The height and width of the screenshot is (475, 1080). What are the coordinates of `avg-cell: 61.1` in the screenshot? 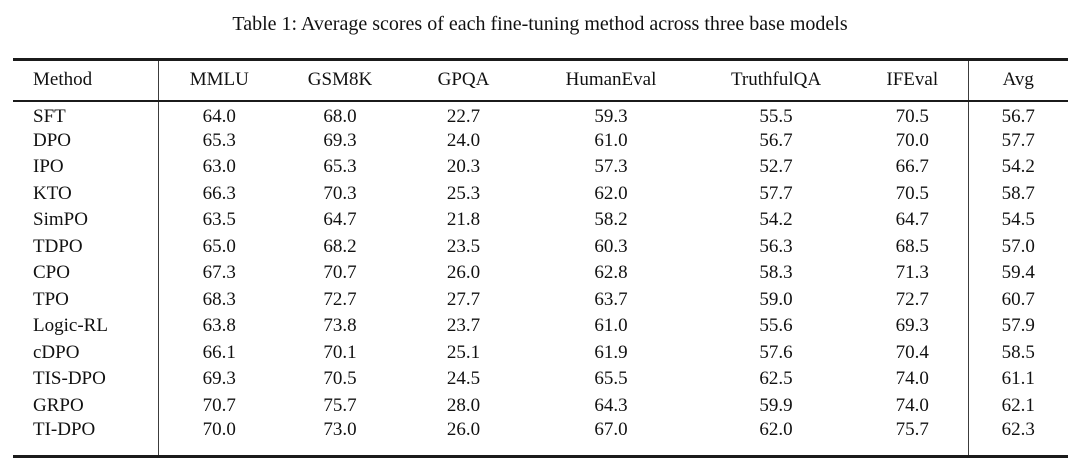 It's located at (1017, 379).